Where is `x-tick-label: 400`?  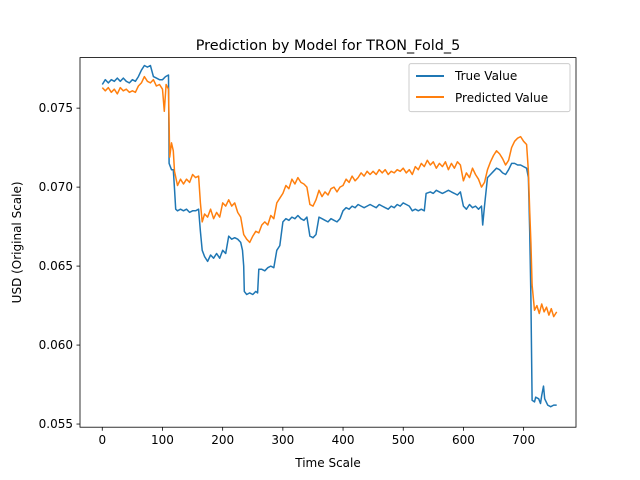
x-tick-label: 400 is located at coordinates (343, 440).